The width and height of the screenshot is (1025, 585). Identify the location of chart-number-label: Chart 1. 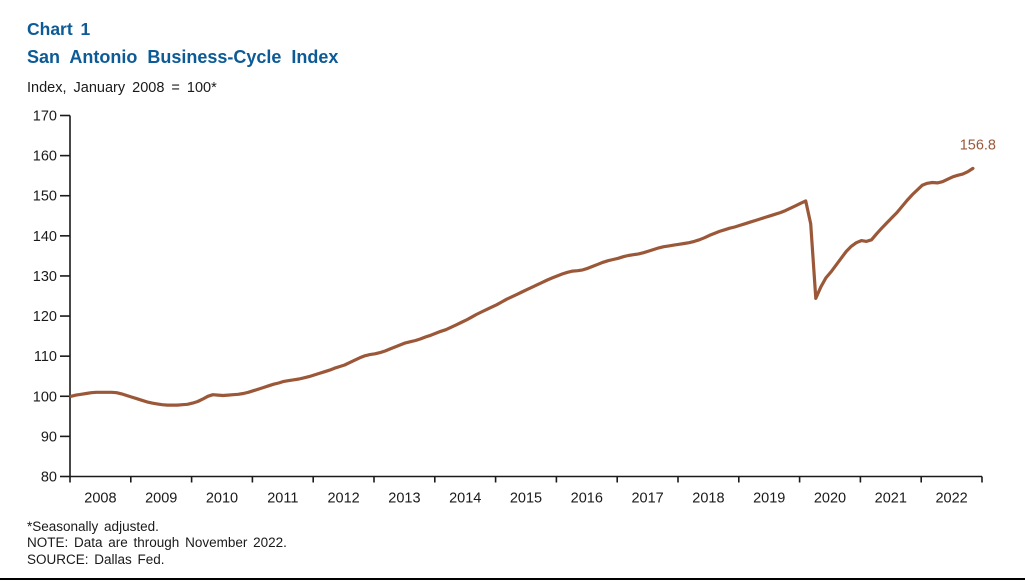
(59, 29).